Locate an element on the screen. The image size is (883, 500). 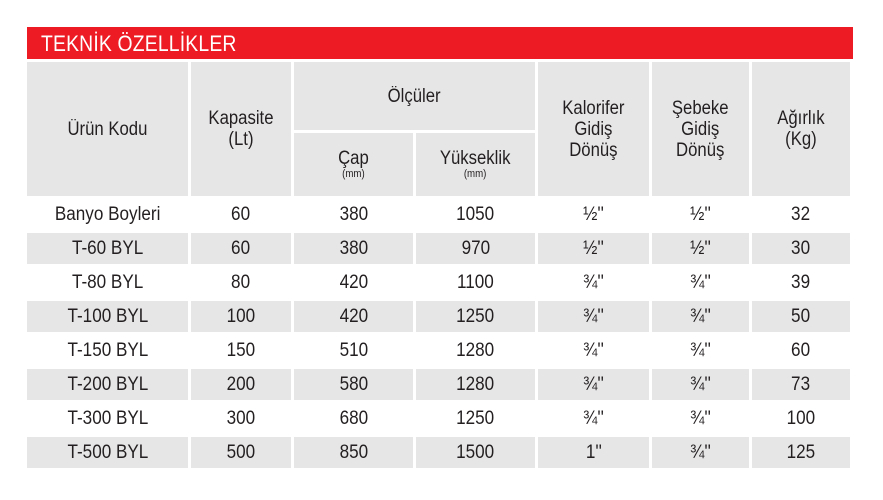
cell-cap: 680 is located at coordinates (353, 418).